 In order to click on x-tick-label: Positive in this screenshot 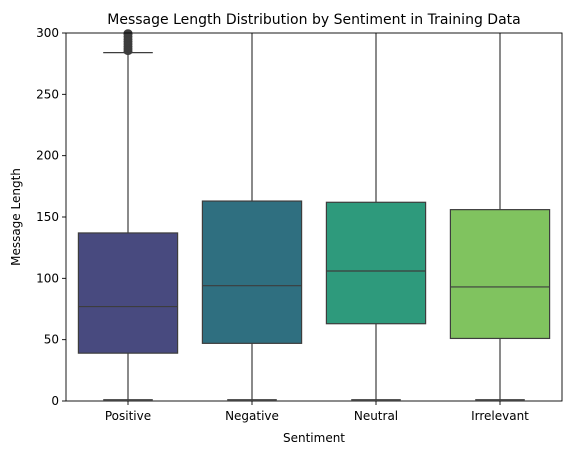, I will do `click(128, 416)`.